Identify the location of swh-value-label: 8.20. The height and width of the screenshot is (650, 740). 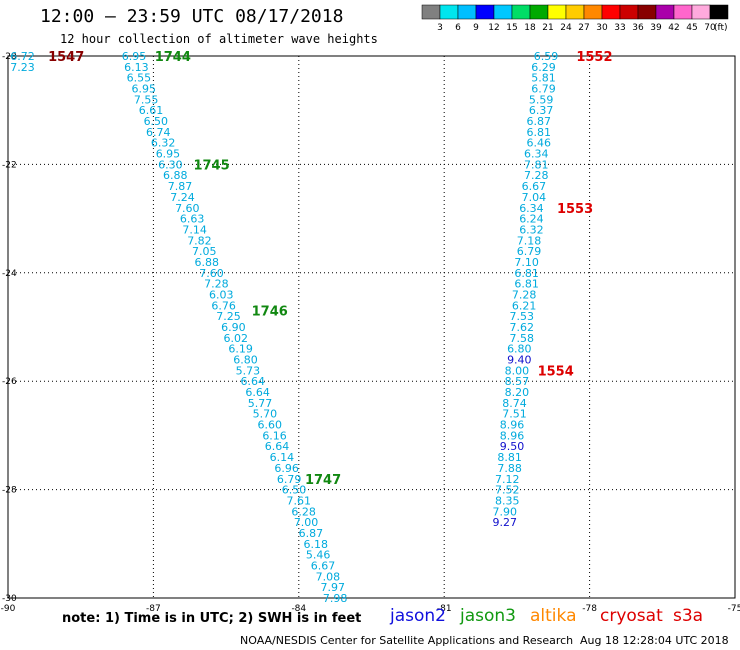
(517, 392).